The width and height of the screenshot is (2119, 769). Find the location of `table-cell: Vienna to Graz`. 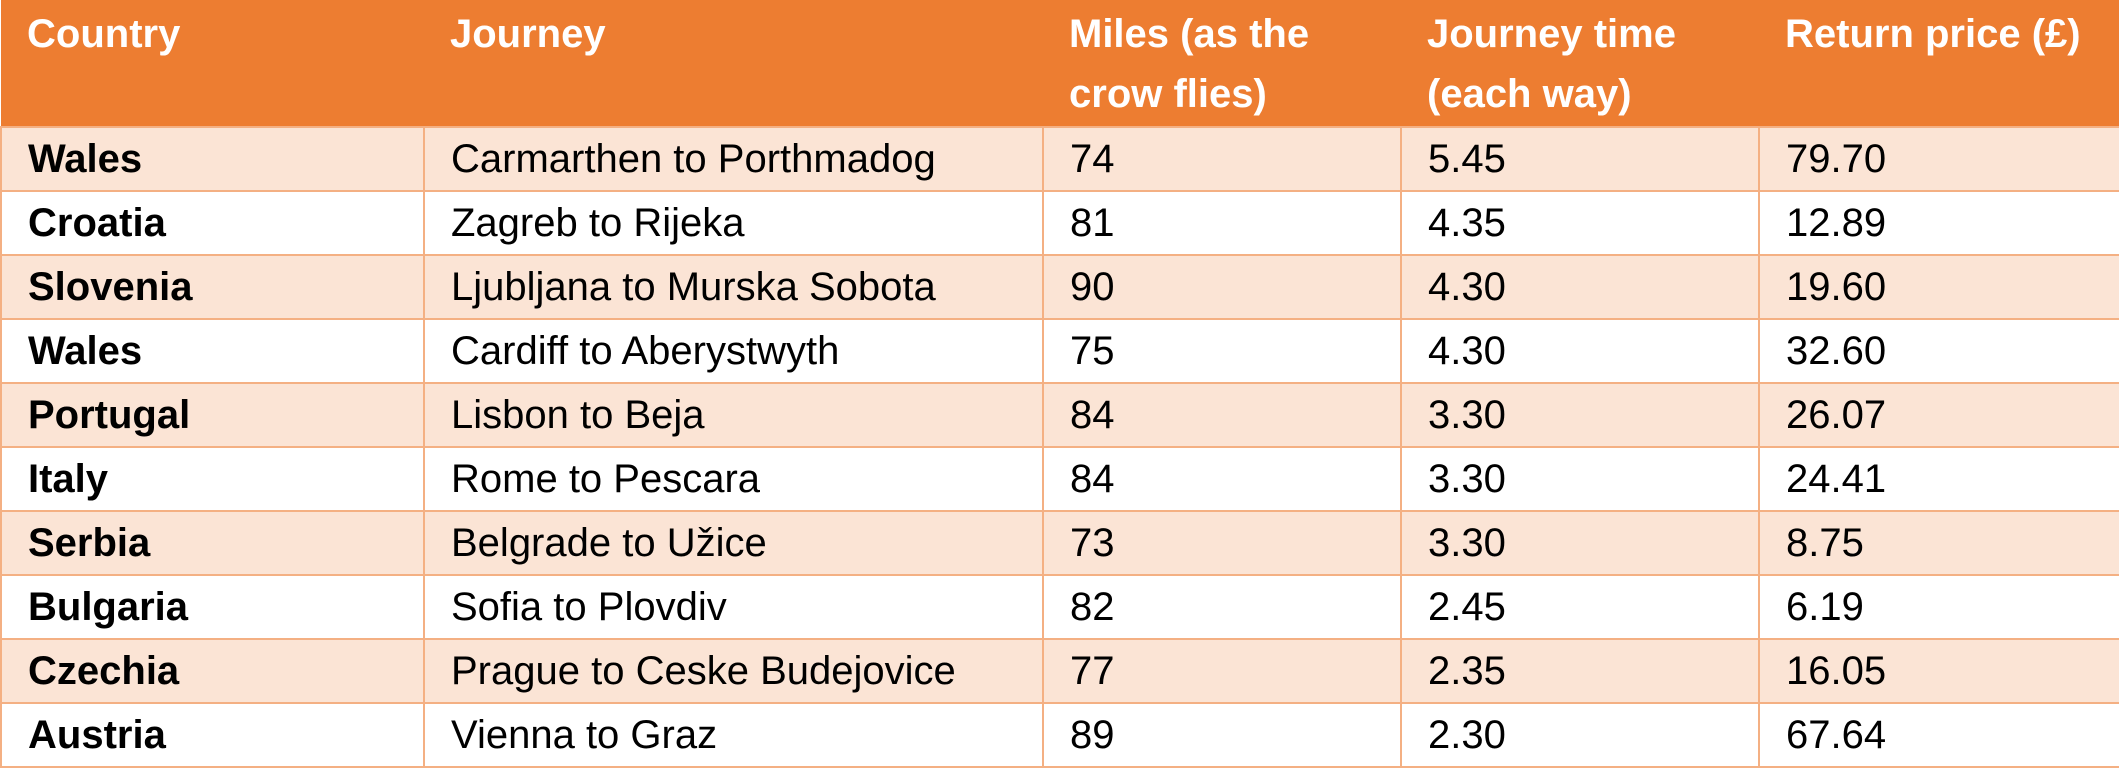

table-cell: Vienna to Graz is located at coordinates (733, 735).